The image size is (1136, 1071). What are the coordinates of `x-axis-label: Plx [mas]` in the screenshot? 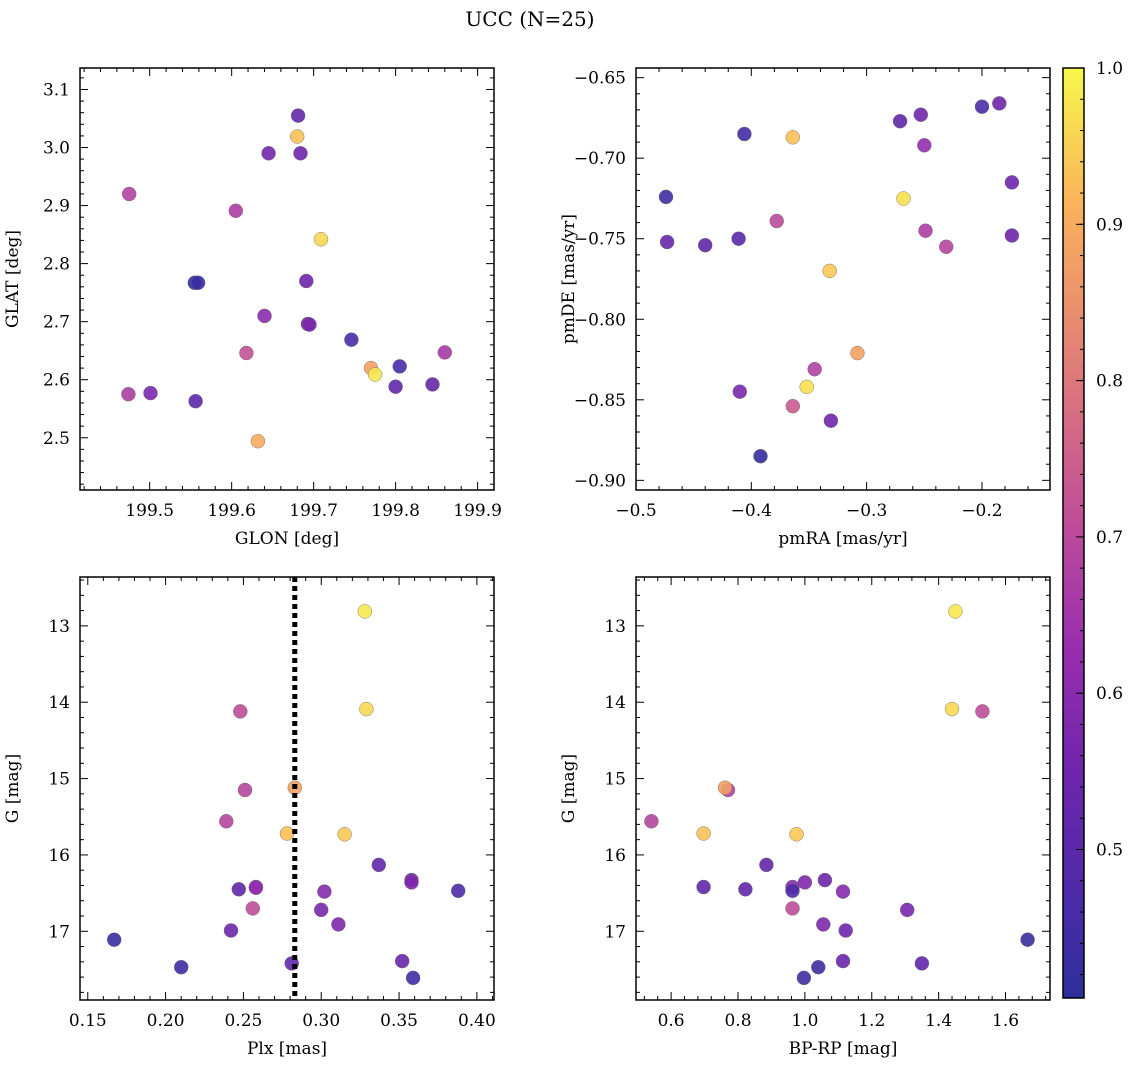 It's located at (287, 1049).